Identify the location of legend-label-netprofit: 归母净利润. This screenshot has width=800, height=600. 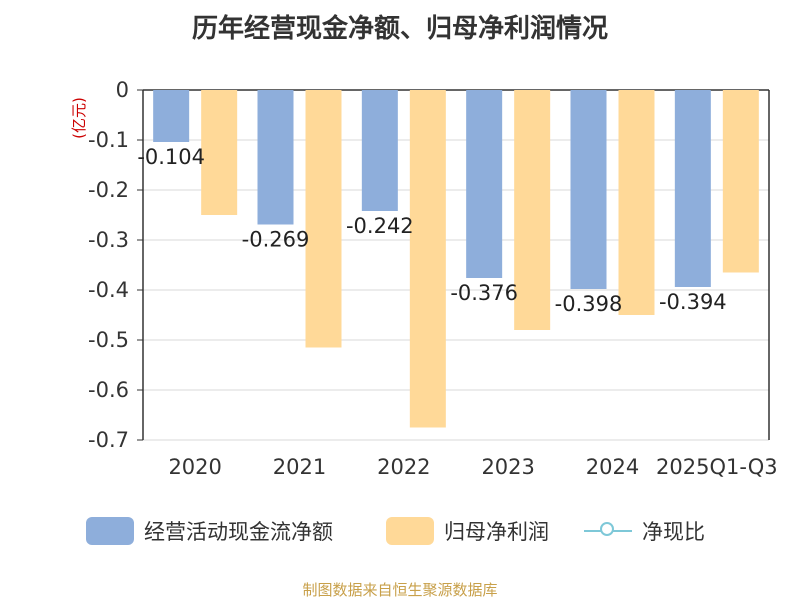
(496, 532).